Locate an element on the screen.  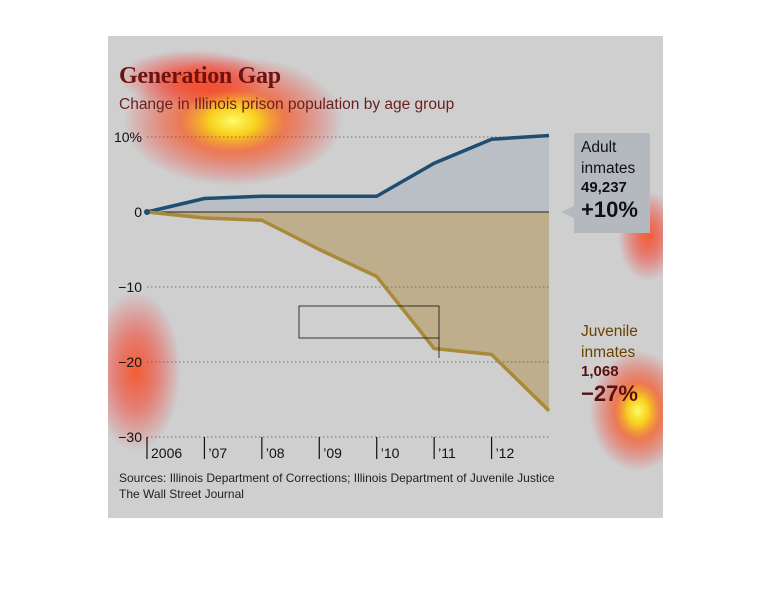
y-tick-label: −10 is located at coordinates (130, 287).